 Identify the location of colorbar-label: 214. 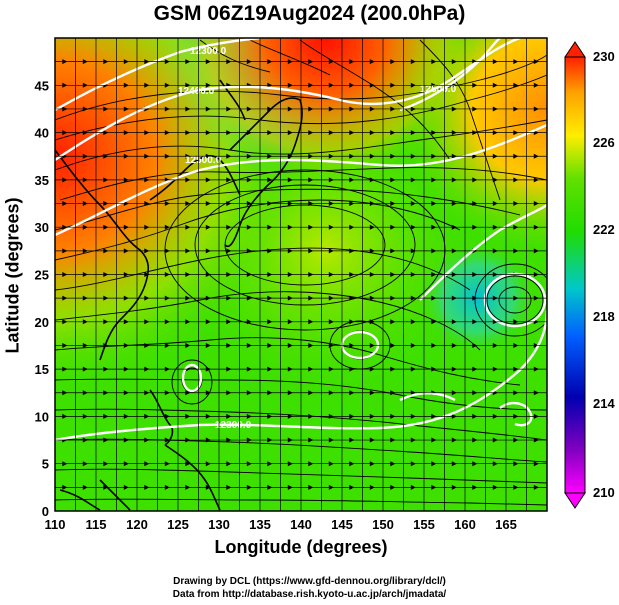
(604, 403).